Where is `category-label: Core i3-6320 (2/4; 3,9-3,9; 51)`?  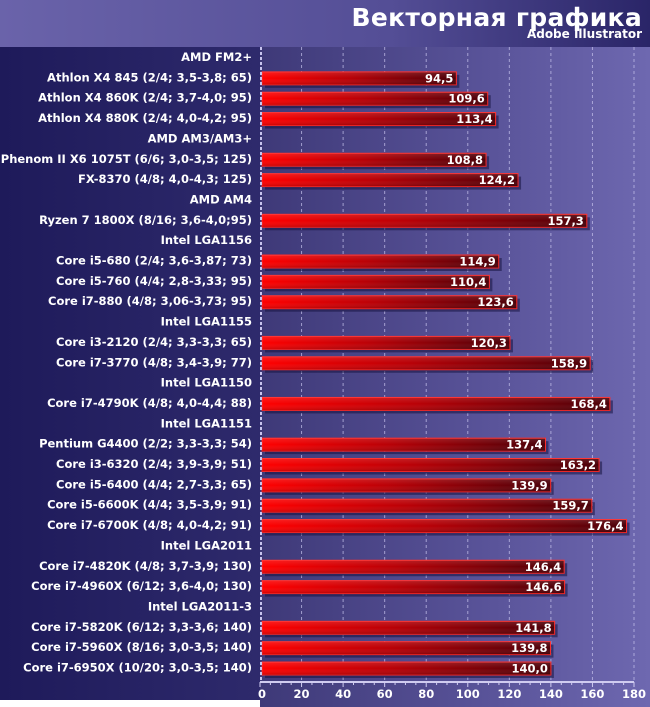 category-label: Core i3-6320 (2/4; 3,9-3,9; 51) is located at coordinates (154, 464).